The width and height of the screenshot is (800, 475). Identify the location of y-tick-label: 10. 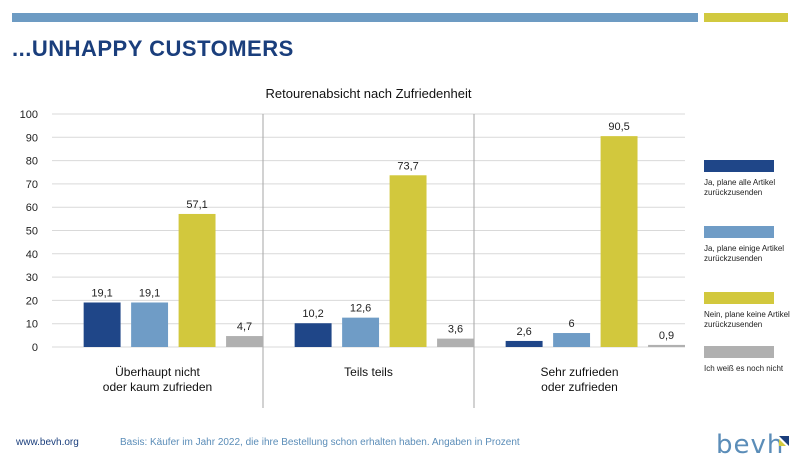
(32, 325).